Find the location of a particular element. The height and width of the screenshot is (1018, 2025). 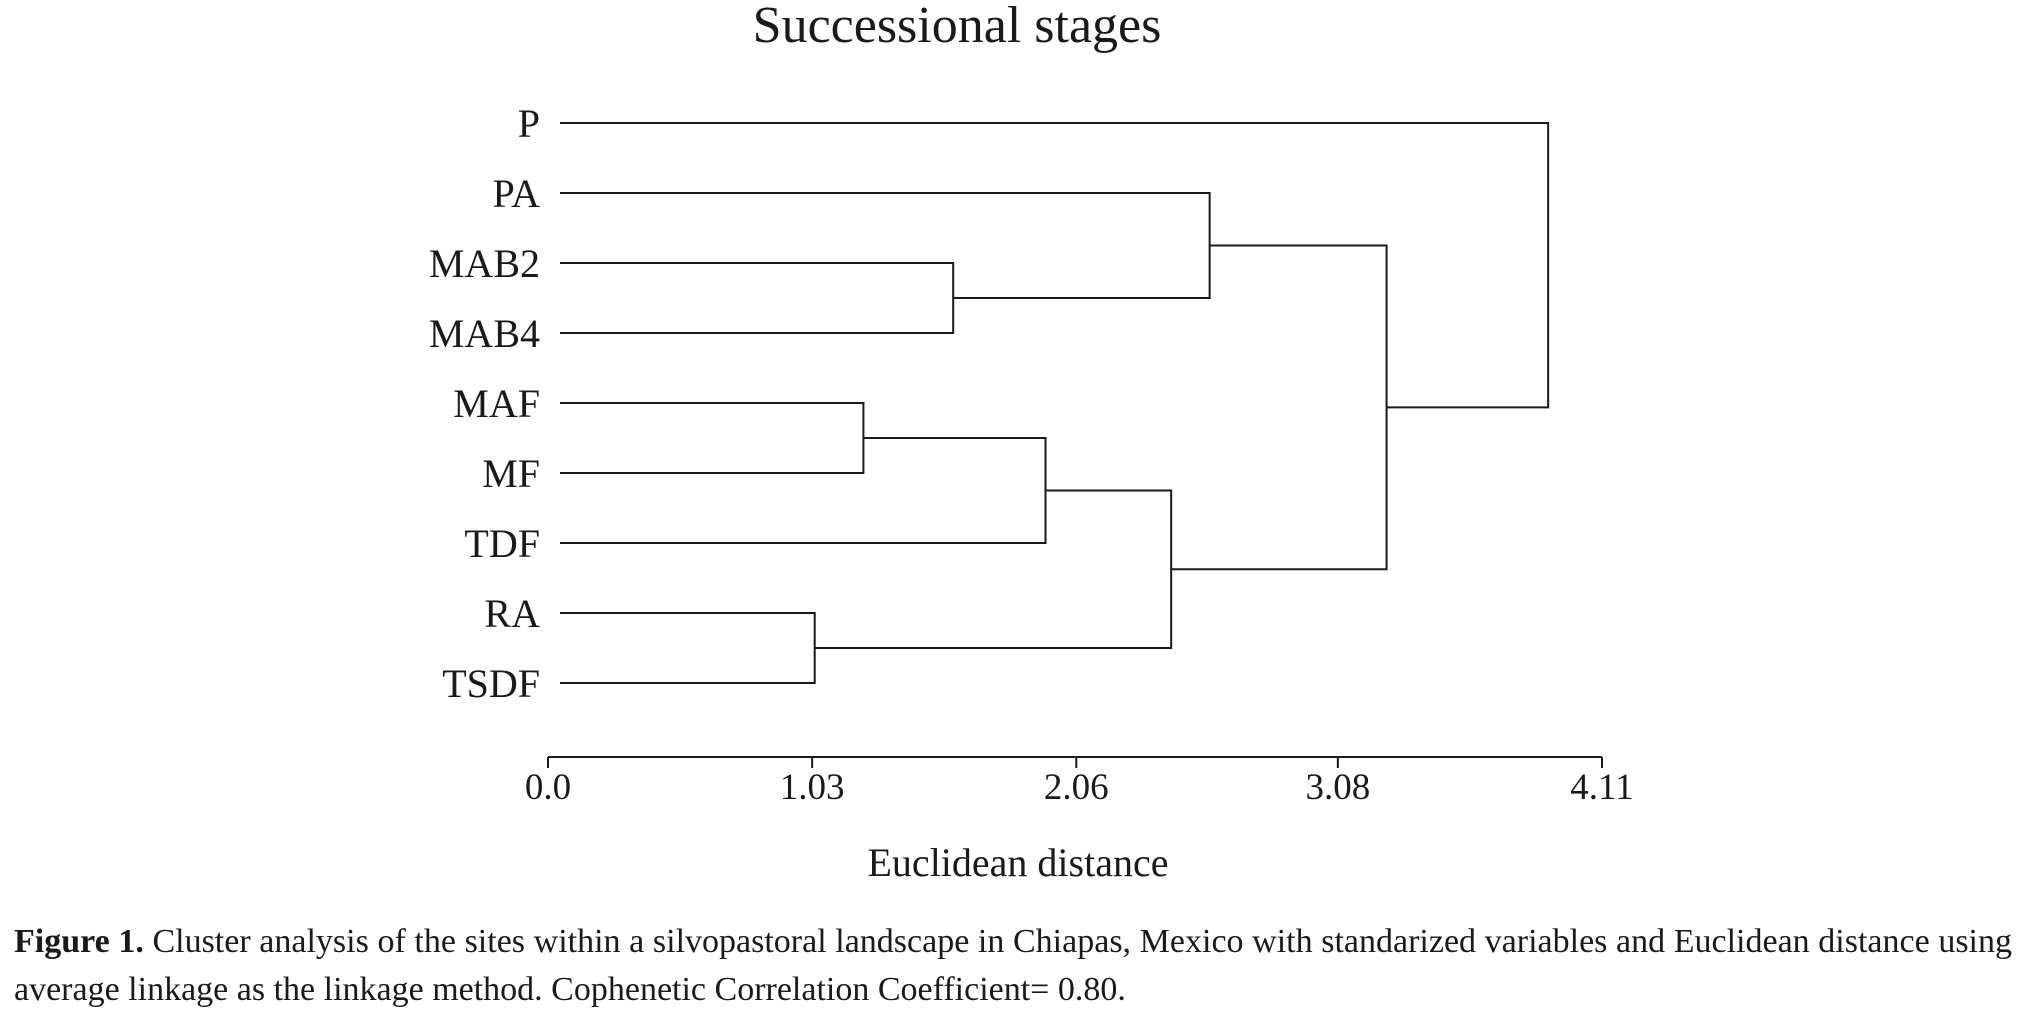

x-tick-label-0: 0.0 is located at coordinates (548, 787).